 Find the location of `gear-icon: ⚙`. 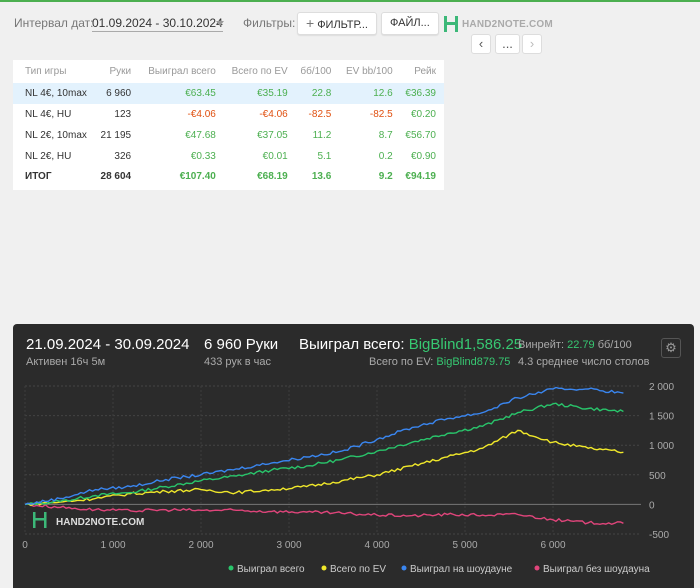

gear-icon: ⚙ is located at coordinates (671, 348).